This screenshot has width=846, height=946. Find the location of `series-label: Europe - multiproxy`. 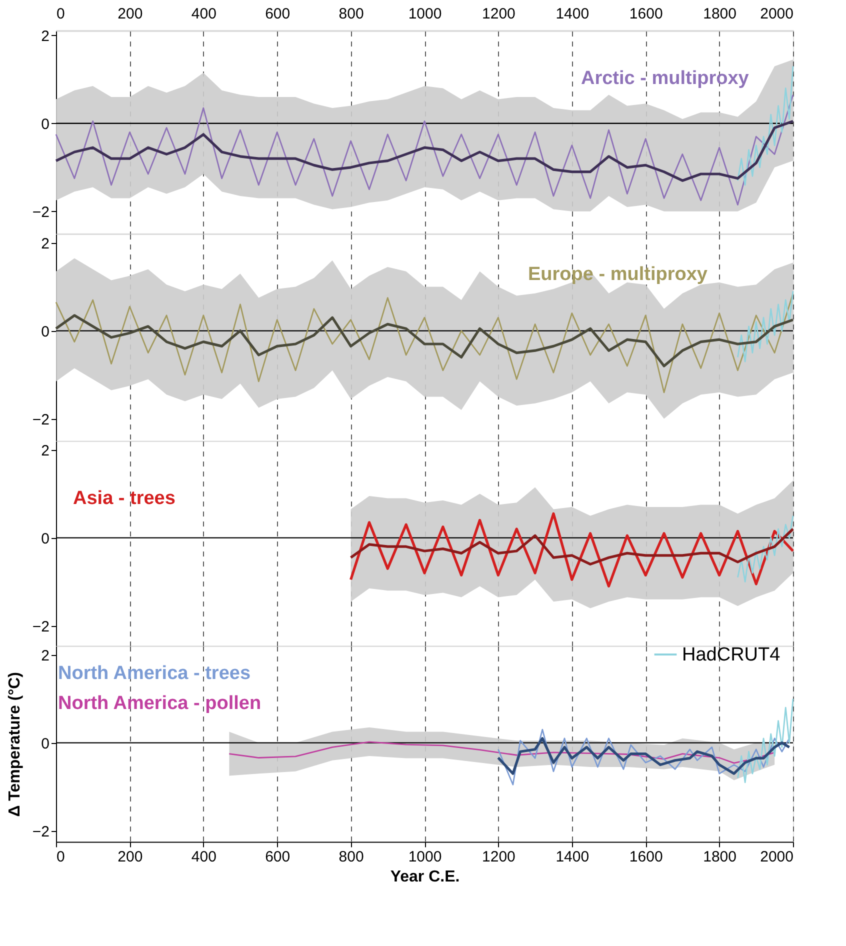

series-label: Europe - multiproxy is located at coordinates (618, 274).